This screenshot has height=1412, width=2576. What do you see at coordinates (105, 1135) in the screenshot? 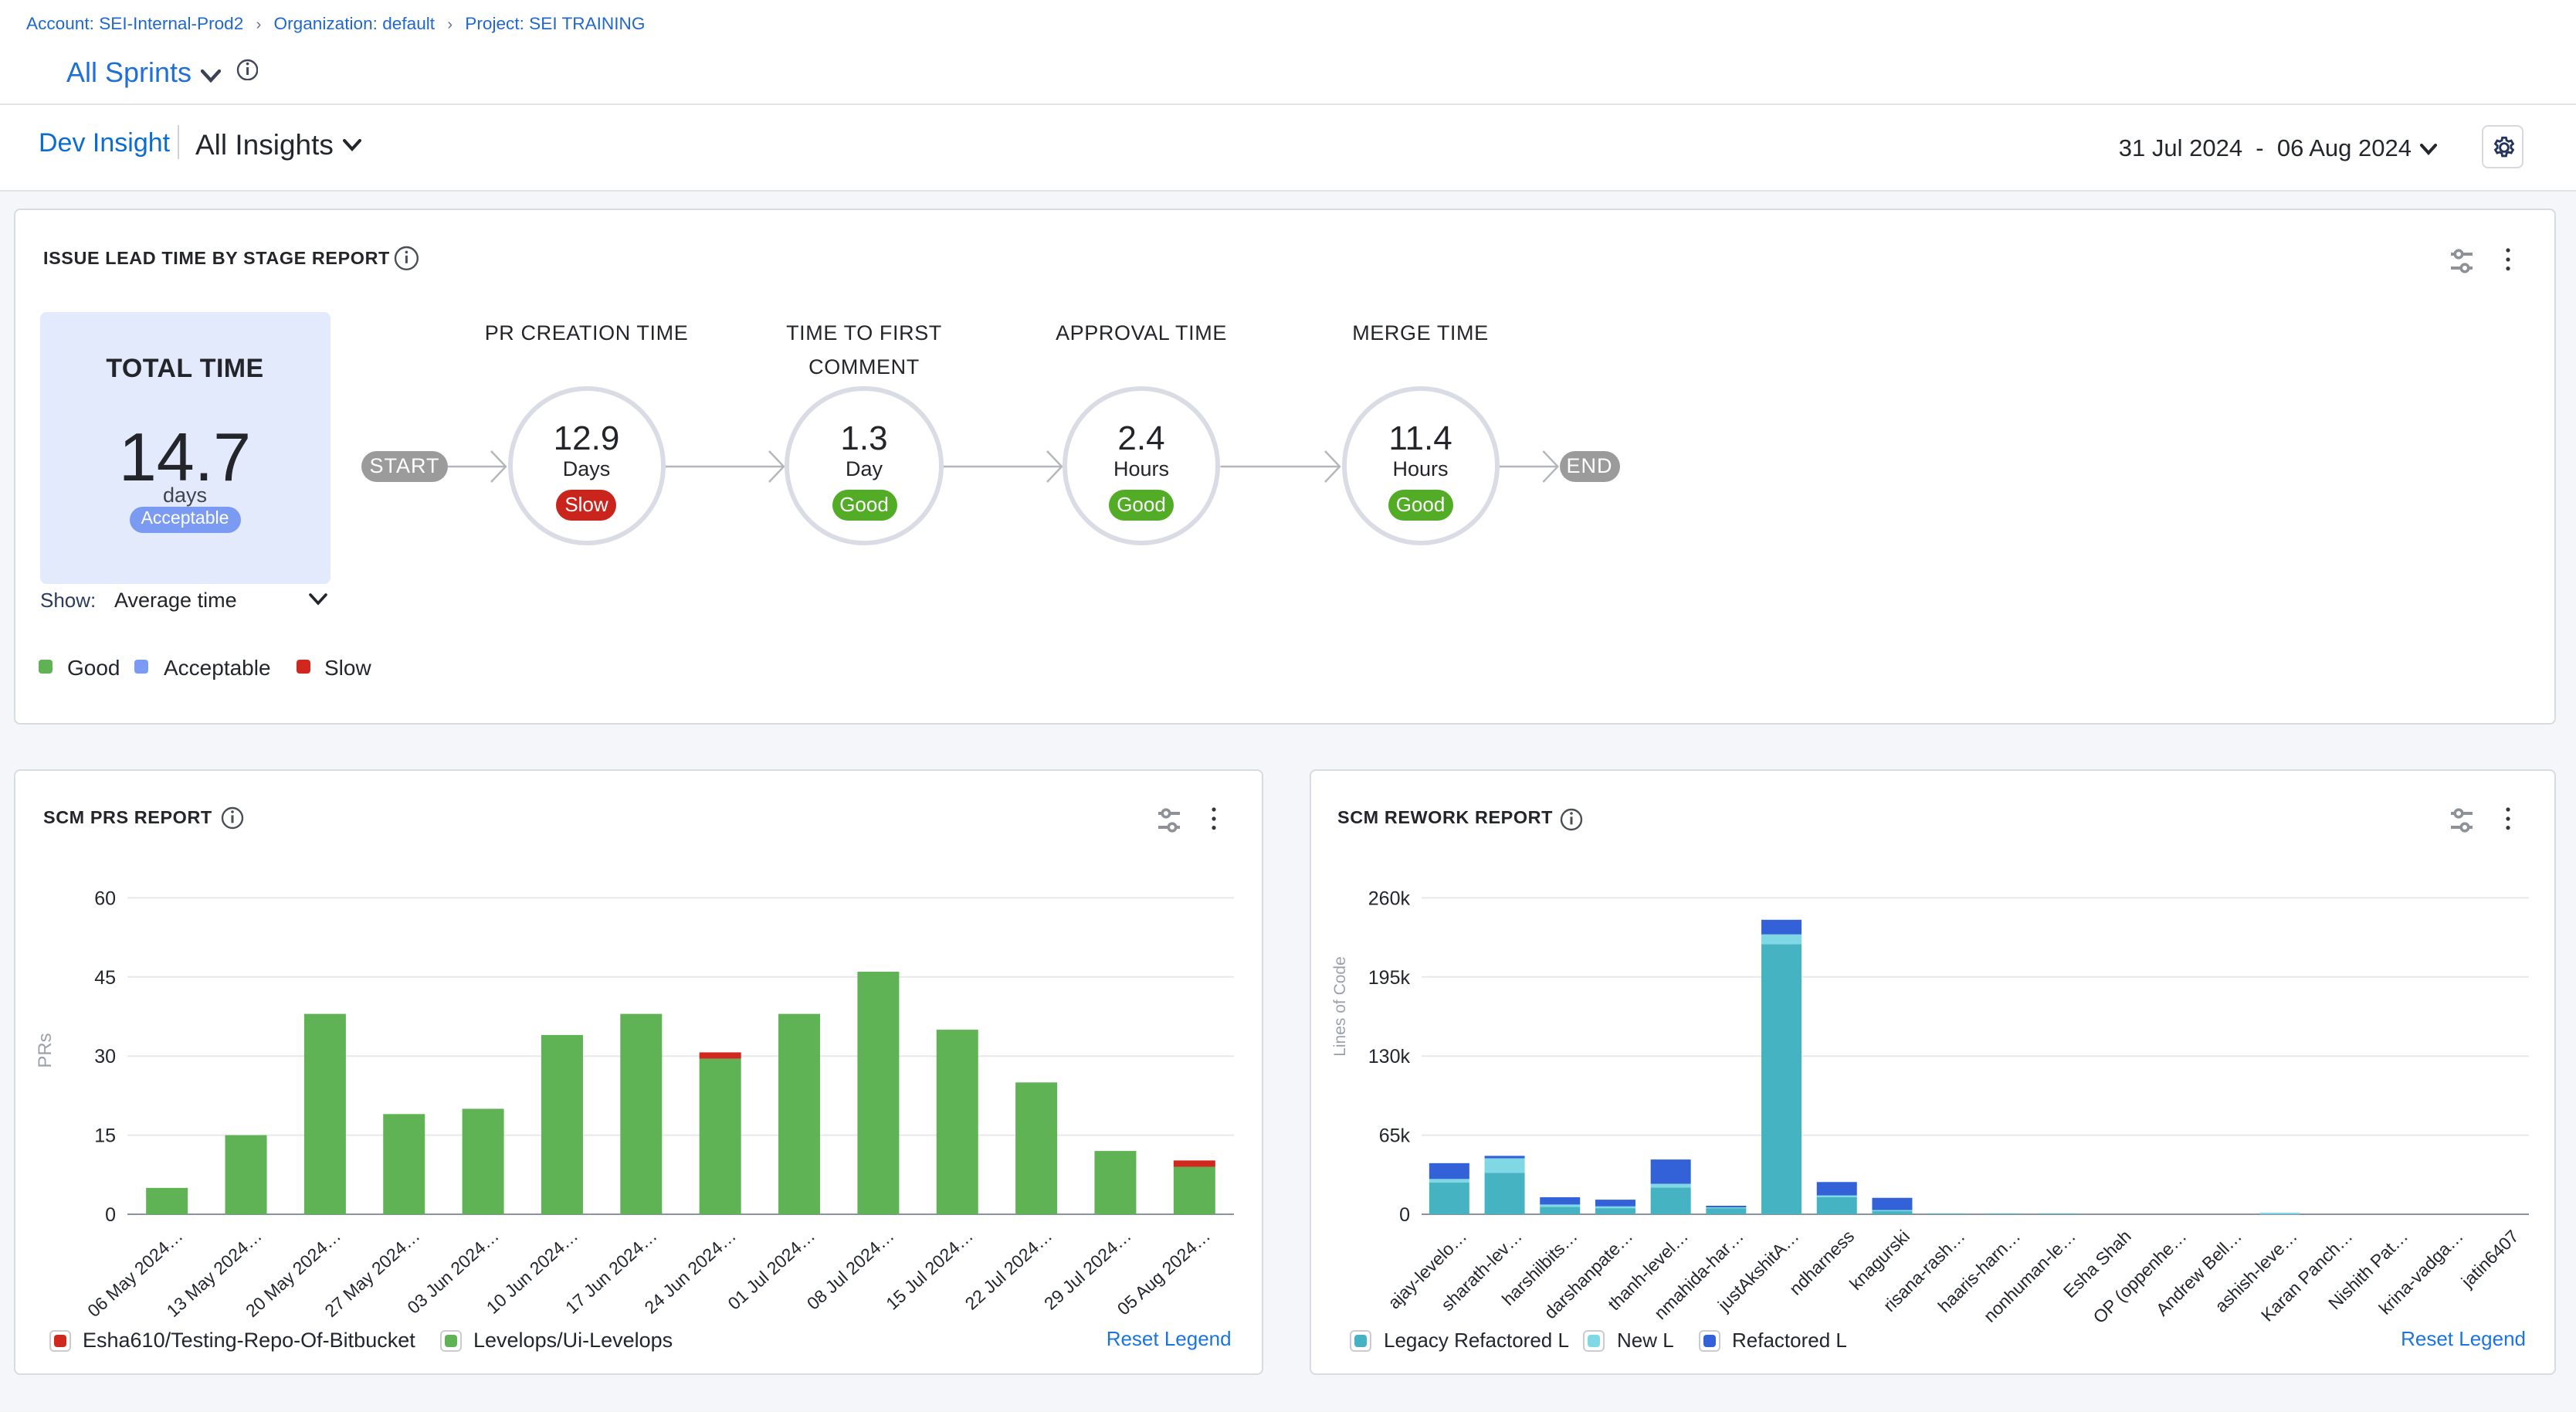
I see `svg-text: 15` at bounding box center [105, 1135].